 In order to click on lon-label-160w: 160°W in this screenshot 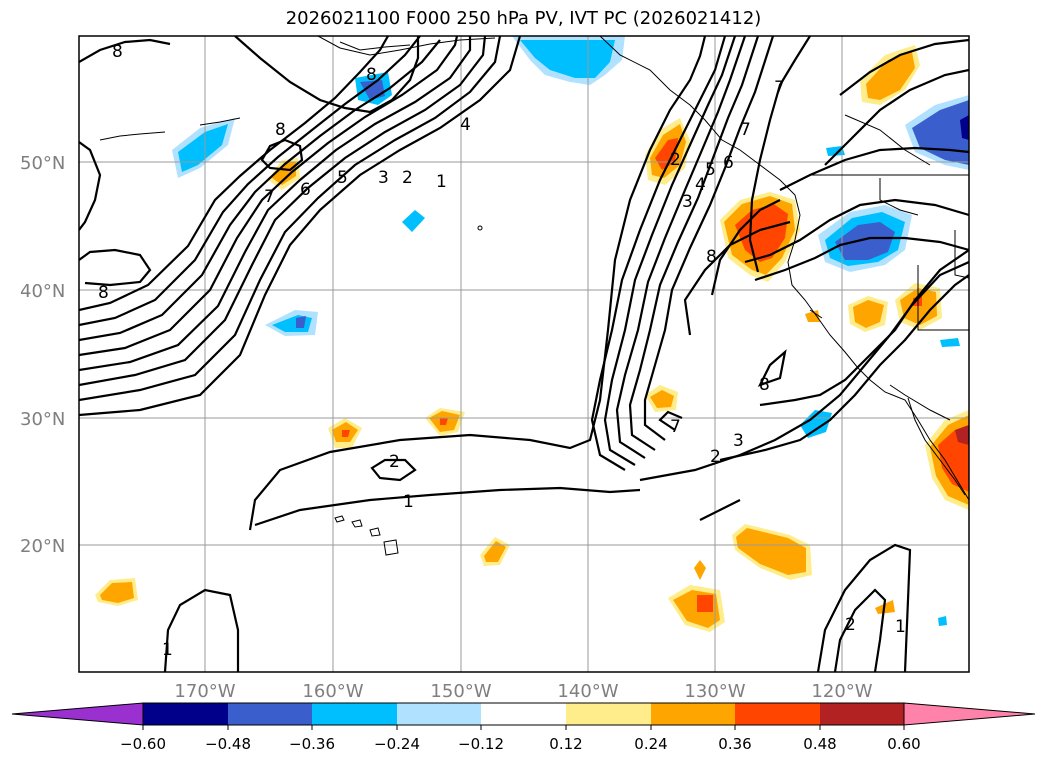, I will do `click(332, 691)`.